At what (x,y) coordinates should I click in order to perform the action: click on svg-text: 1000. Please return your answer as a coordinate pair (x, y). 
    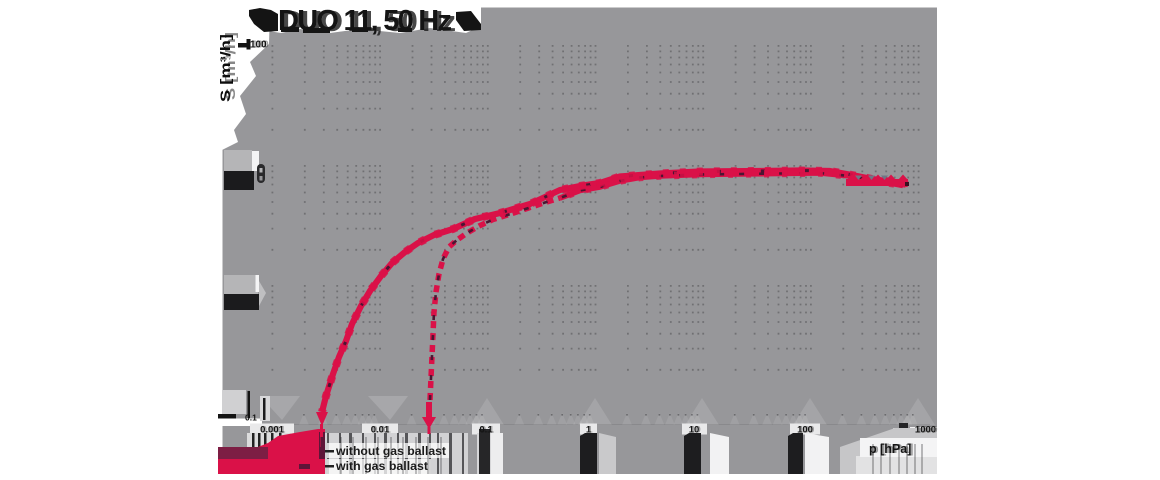
    Looking at the image, I should click on (925, 430).